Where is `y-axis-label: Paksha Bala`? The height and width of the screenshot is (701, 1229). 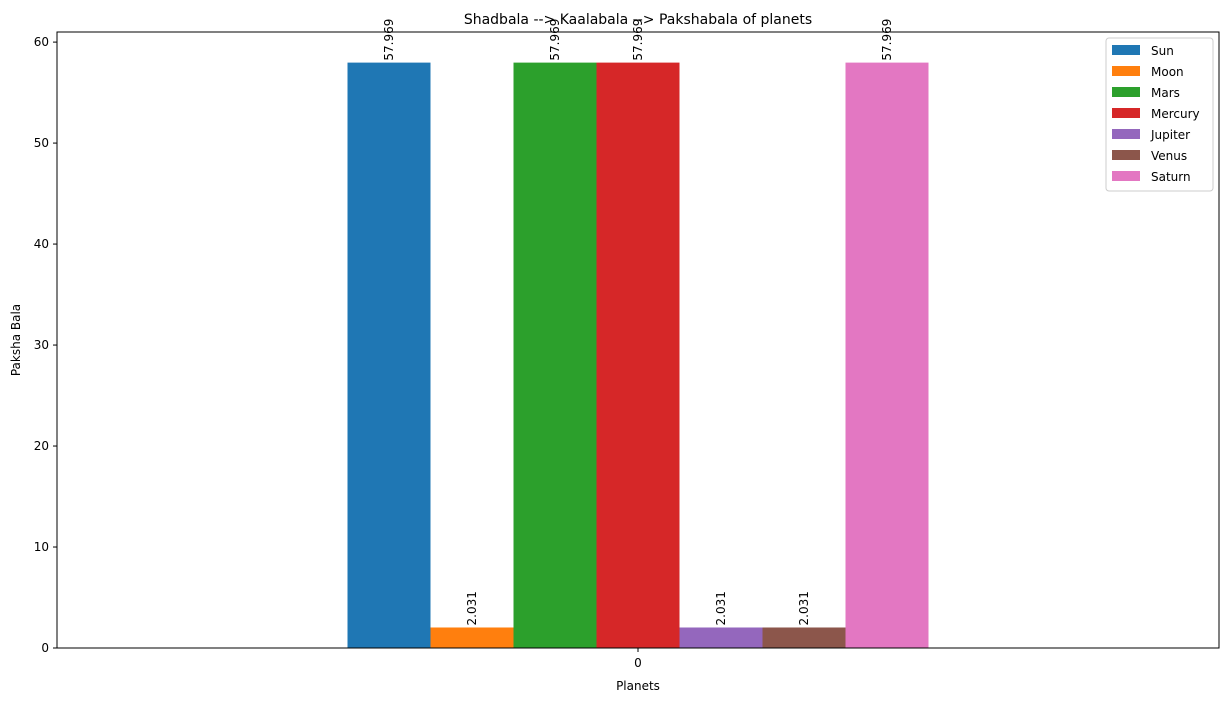
y-axis-label: Paksha Bala is located at coordinates (16, 340).